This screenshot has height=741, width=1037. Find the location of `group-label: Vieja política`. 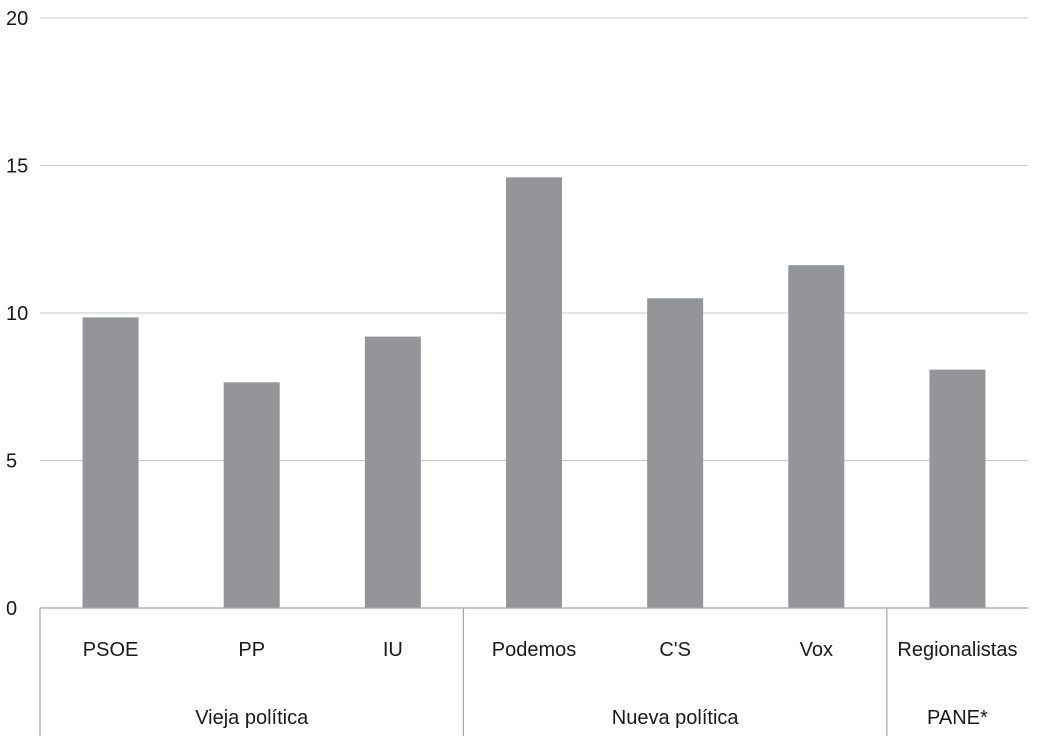

group-label: Vieja política is located at coordinates (252, 718).